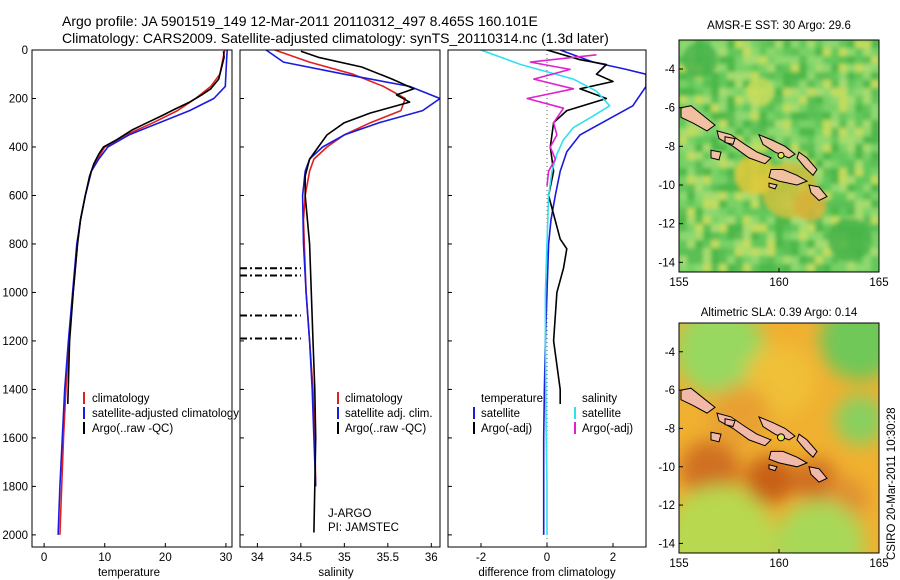 The width and height of the screenshot is (900, 580). What do you see at coordinates (700, 60) in the screenshot?
I see `sst-patch` at bounding box center [700, 60].